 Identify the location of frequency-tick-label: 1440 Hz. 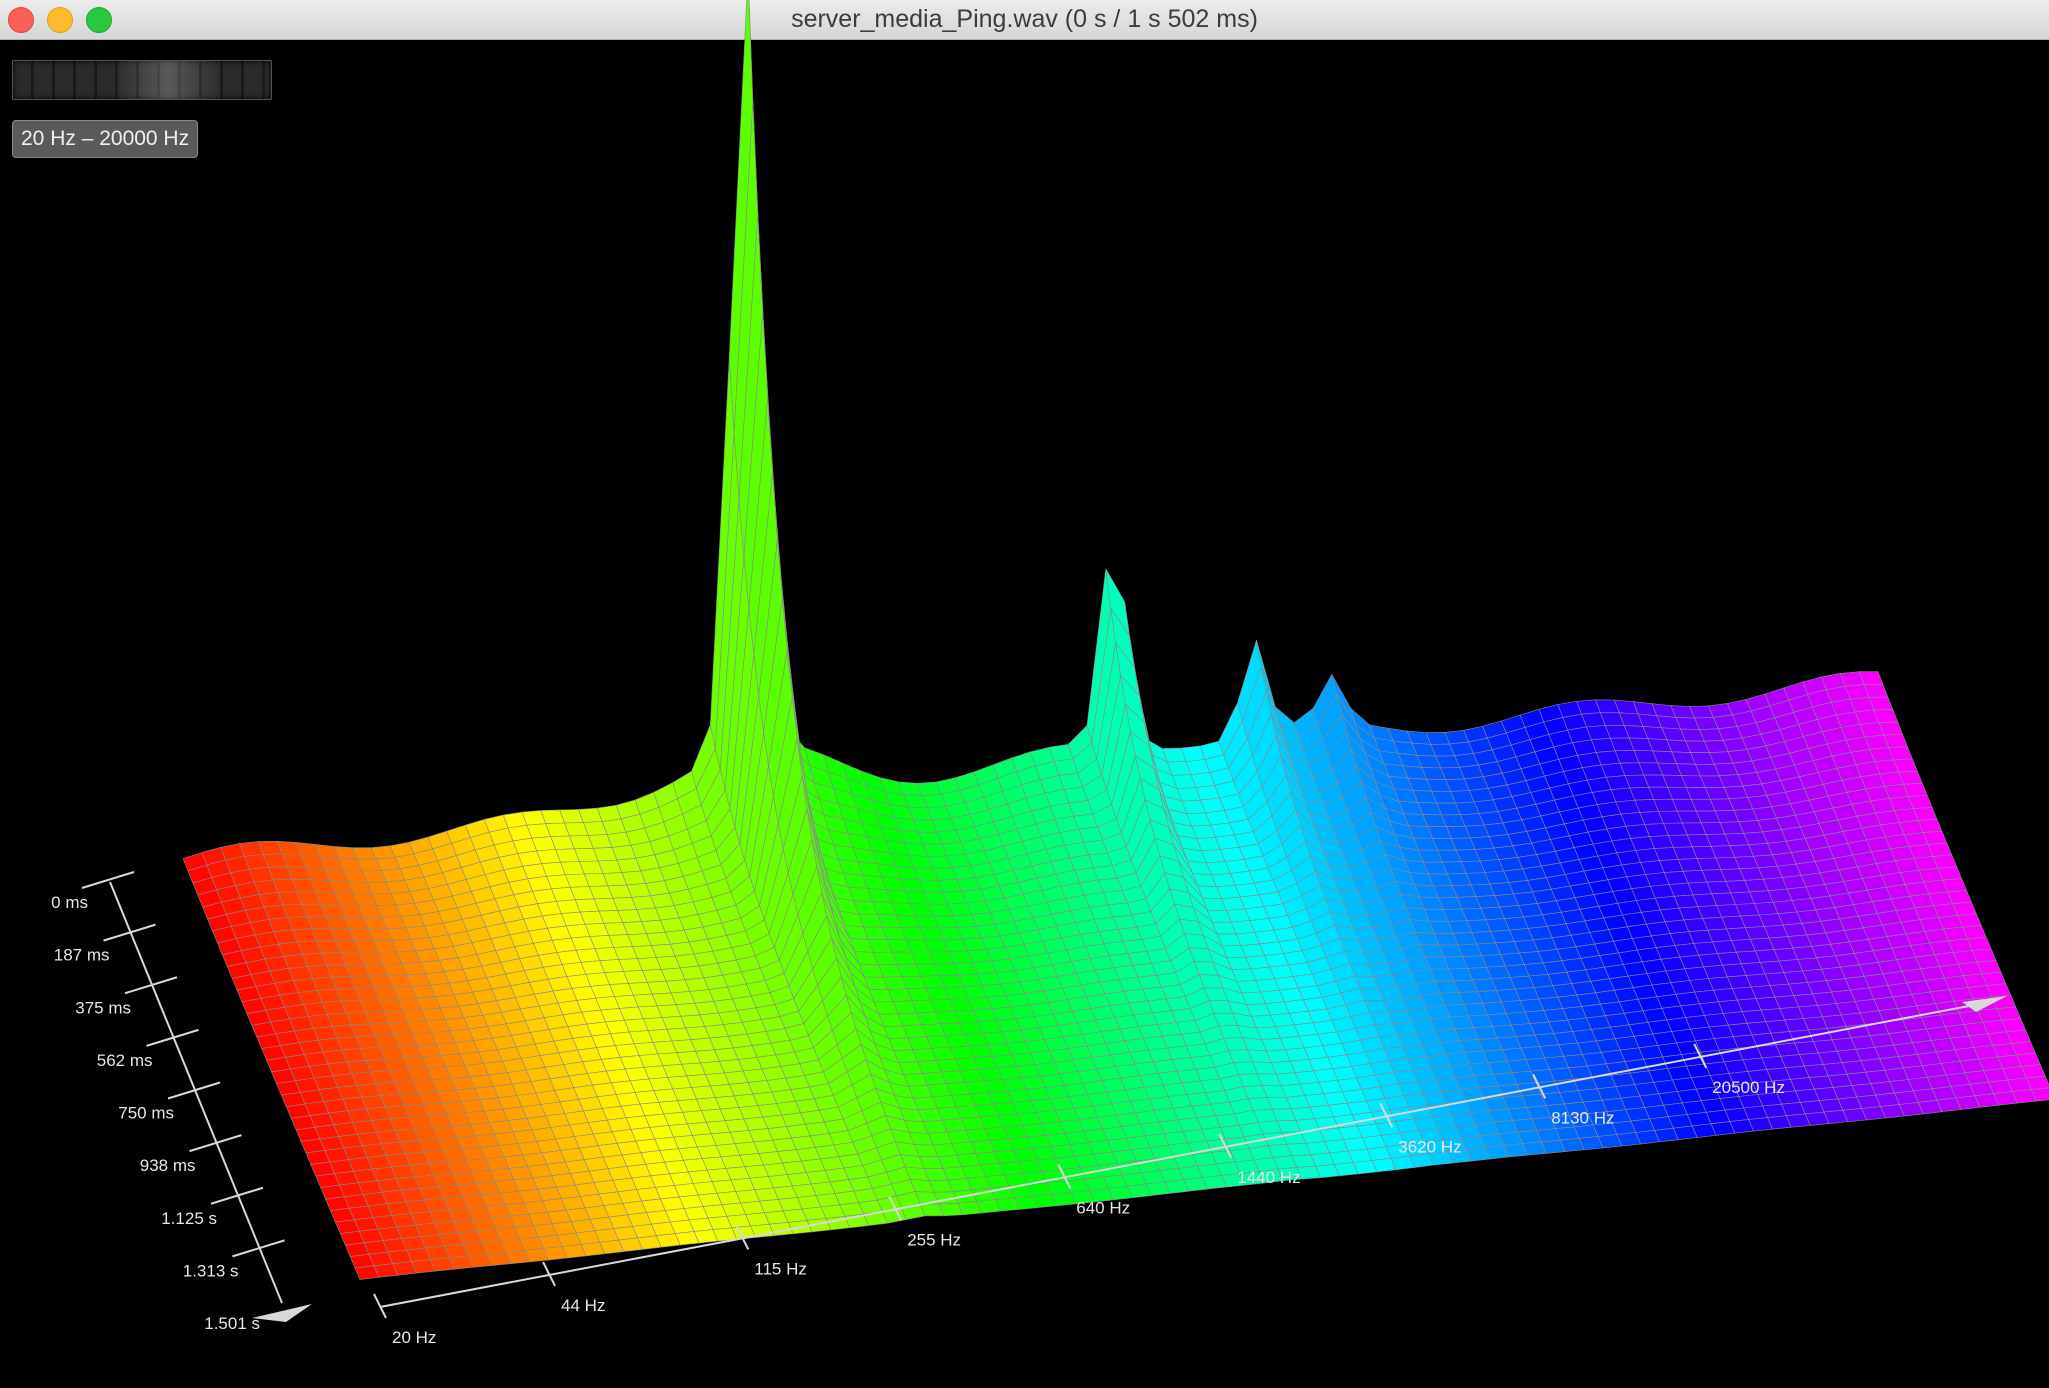
(1268, 1177).